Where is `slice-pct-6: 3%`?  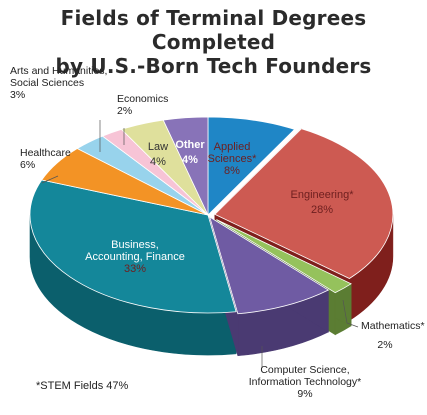
slice-pct-6: 3% is located at coordinates (17, 95).